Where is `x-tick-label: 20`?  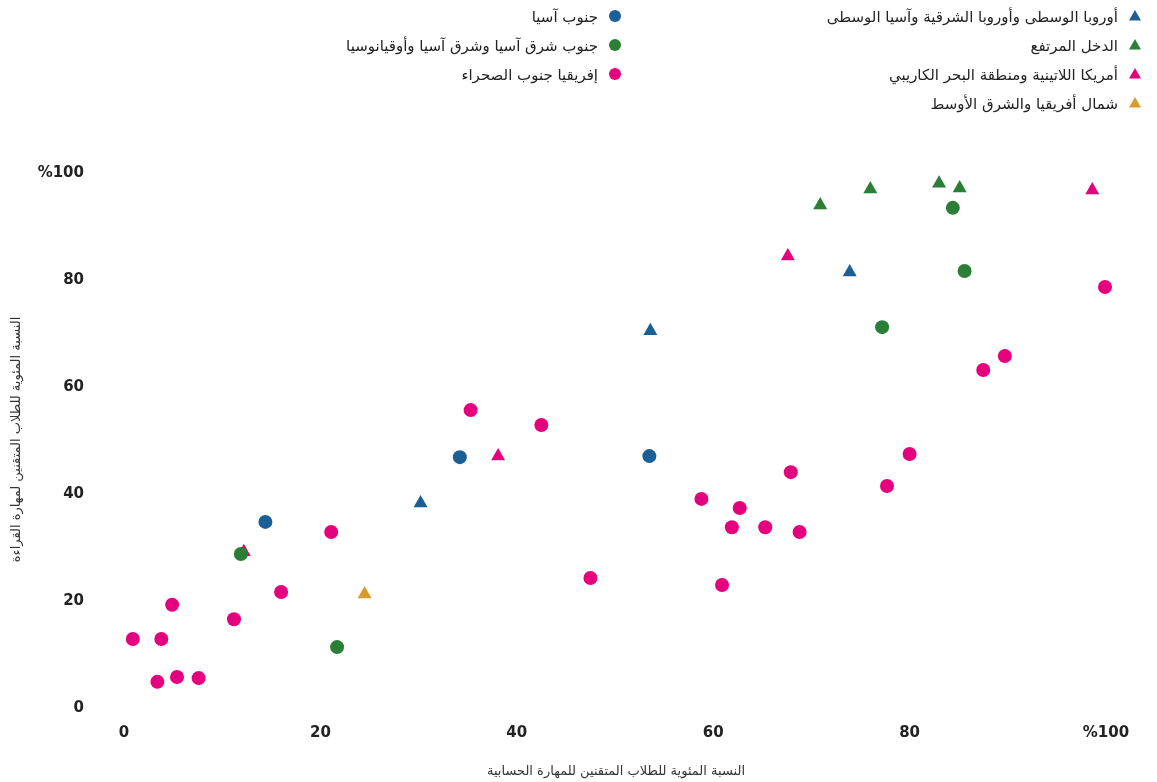 x-tick-label: 20 is located at coordinates (320, 732).